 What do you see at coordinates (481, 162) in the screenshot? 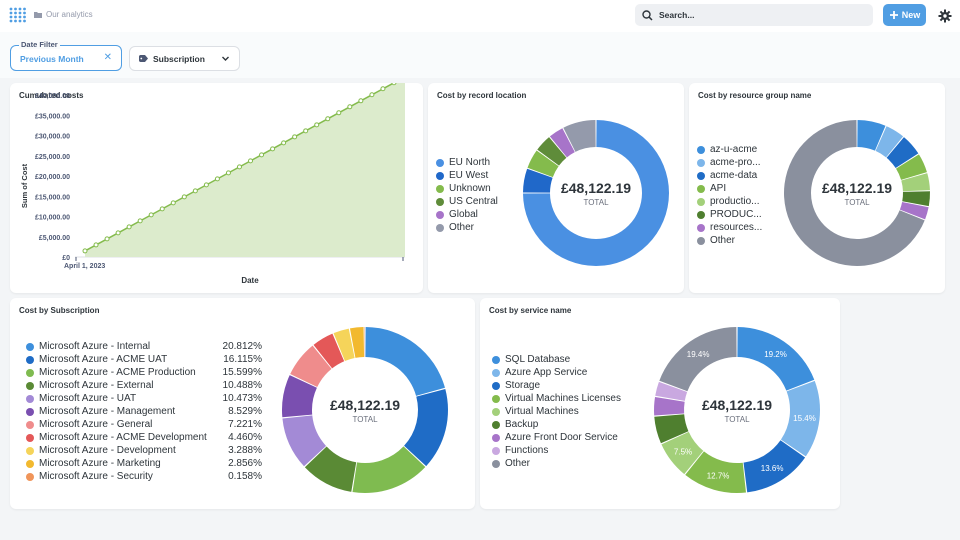
I see `legend-item: EU North` at bounding box center [481, 162].